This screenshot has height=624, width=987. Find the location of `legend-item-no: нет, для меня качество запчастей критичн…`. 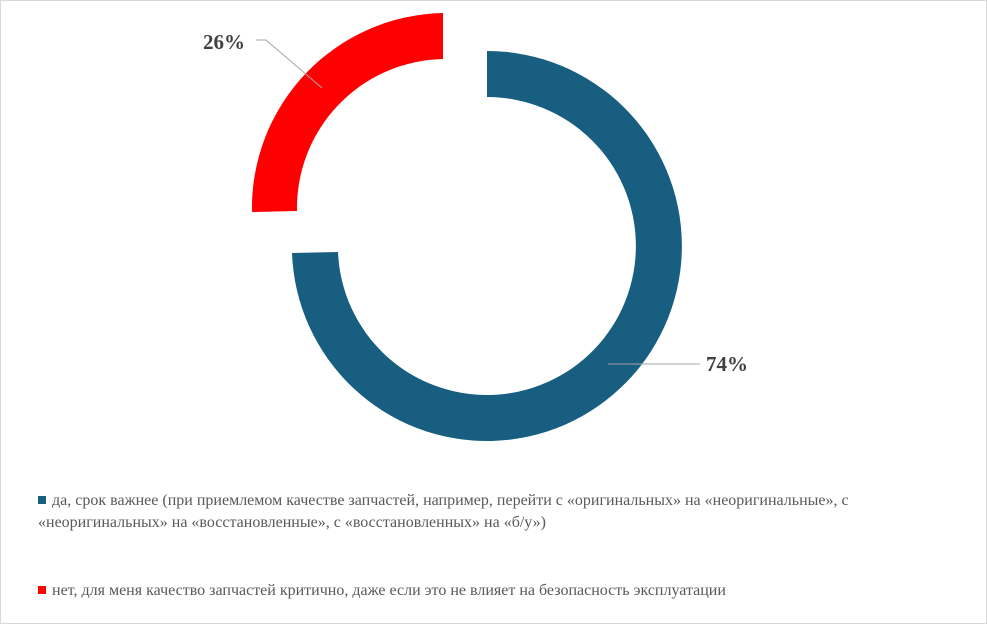

legend-item-no: нет, для меня качество запчастей критичн… is located at coordinates (498, 591).